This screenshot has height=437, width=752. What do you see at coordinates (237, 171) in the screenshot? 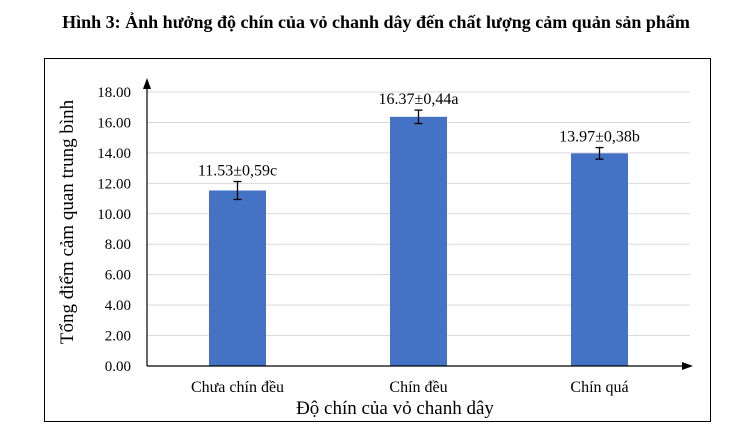
I see `data-label: 11.53±0,59c` at bounding box center [237, 171].